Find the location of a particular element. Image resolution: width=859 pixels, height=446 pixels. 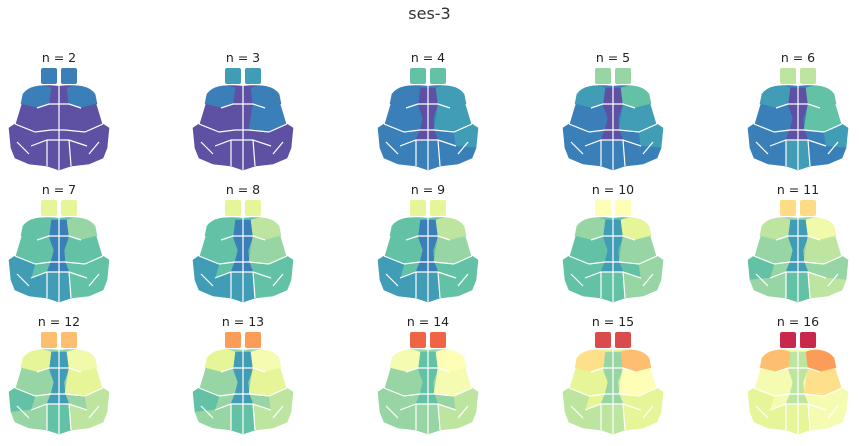

panel-label: n = 8 is located at coordinates (243, 189).